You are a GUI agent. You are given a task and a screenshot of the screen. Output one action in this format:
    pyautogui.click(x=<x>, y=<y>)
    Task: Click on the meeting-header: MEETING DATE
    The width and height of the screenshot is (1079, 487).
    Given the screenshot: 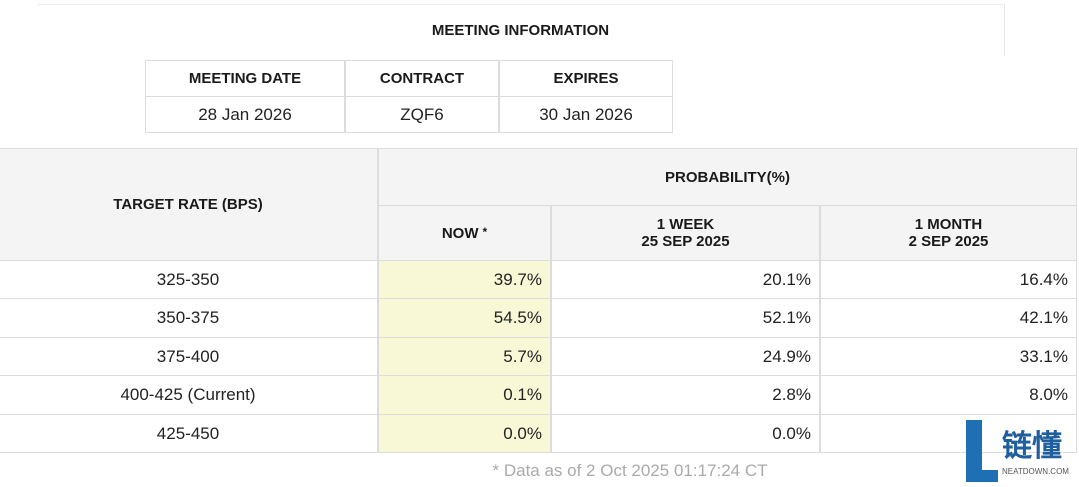 What is the action you would take?
    pyautogui.click(x=245, y=78)
    